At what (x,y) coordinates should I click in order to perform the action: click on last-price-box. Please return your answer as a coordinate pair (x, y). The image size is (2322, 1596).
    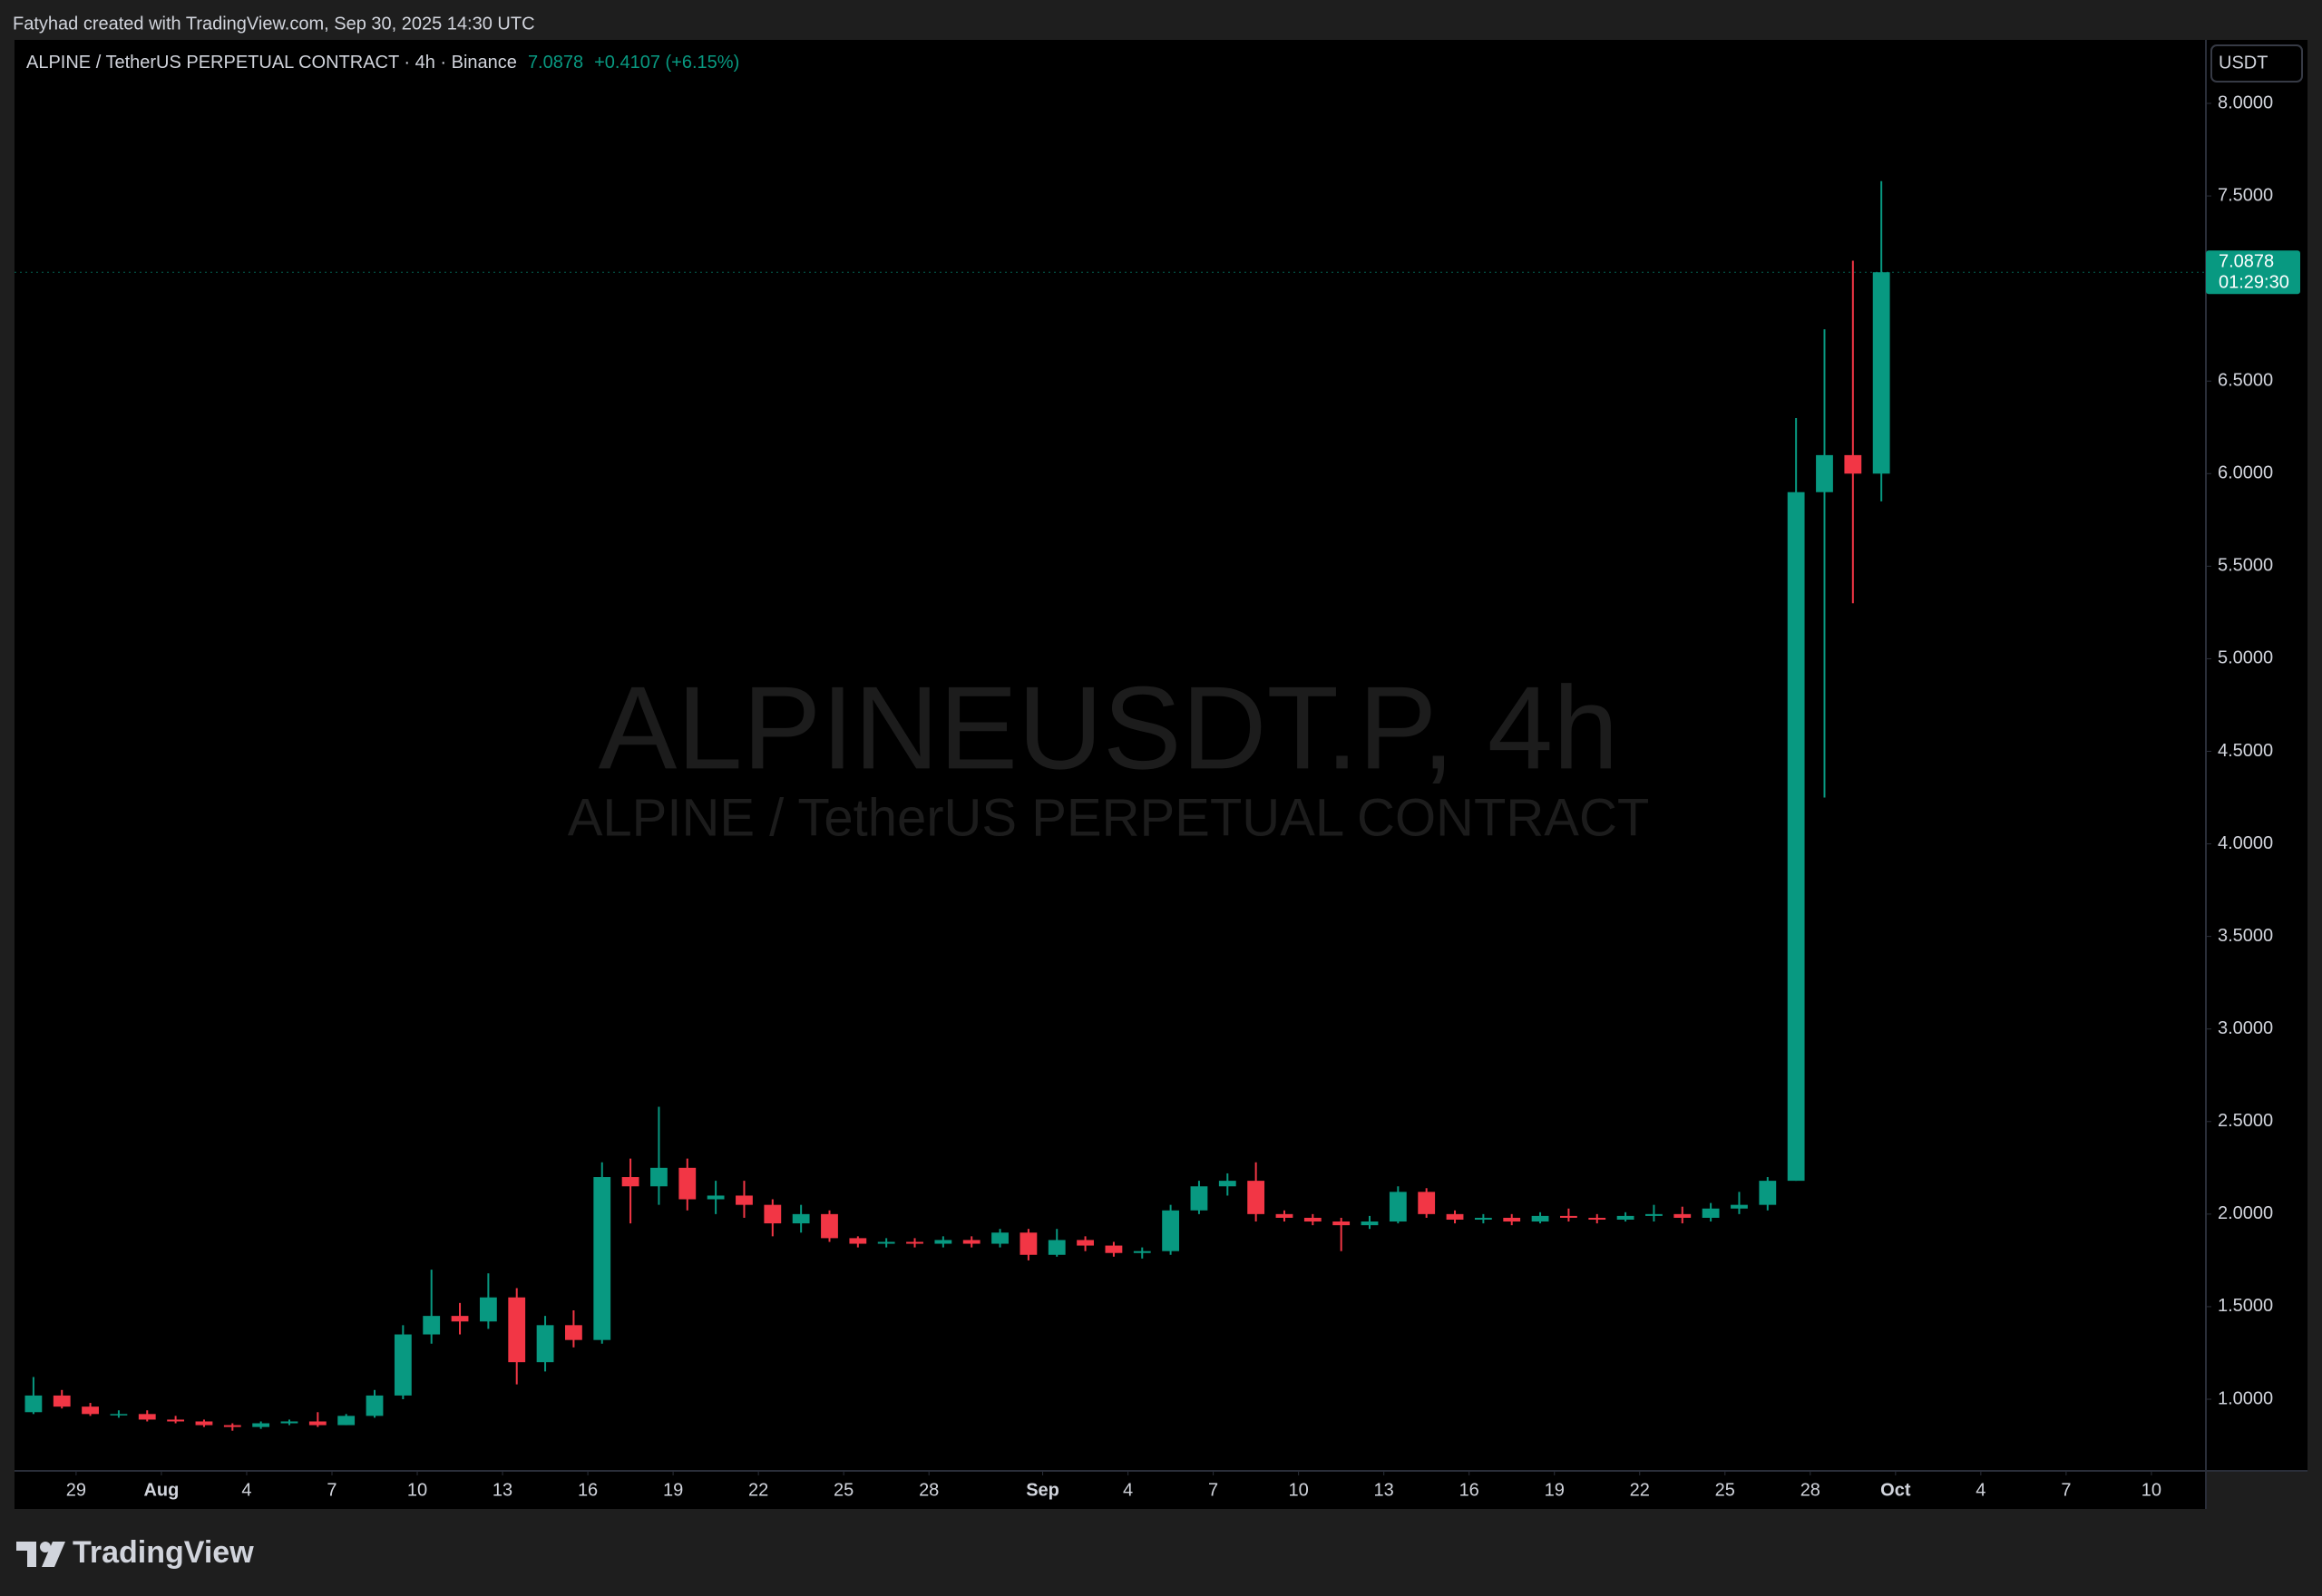
    Looking at the image, I should click on (2253, 272).